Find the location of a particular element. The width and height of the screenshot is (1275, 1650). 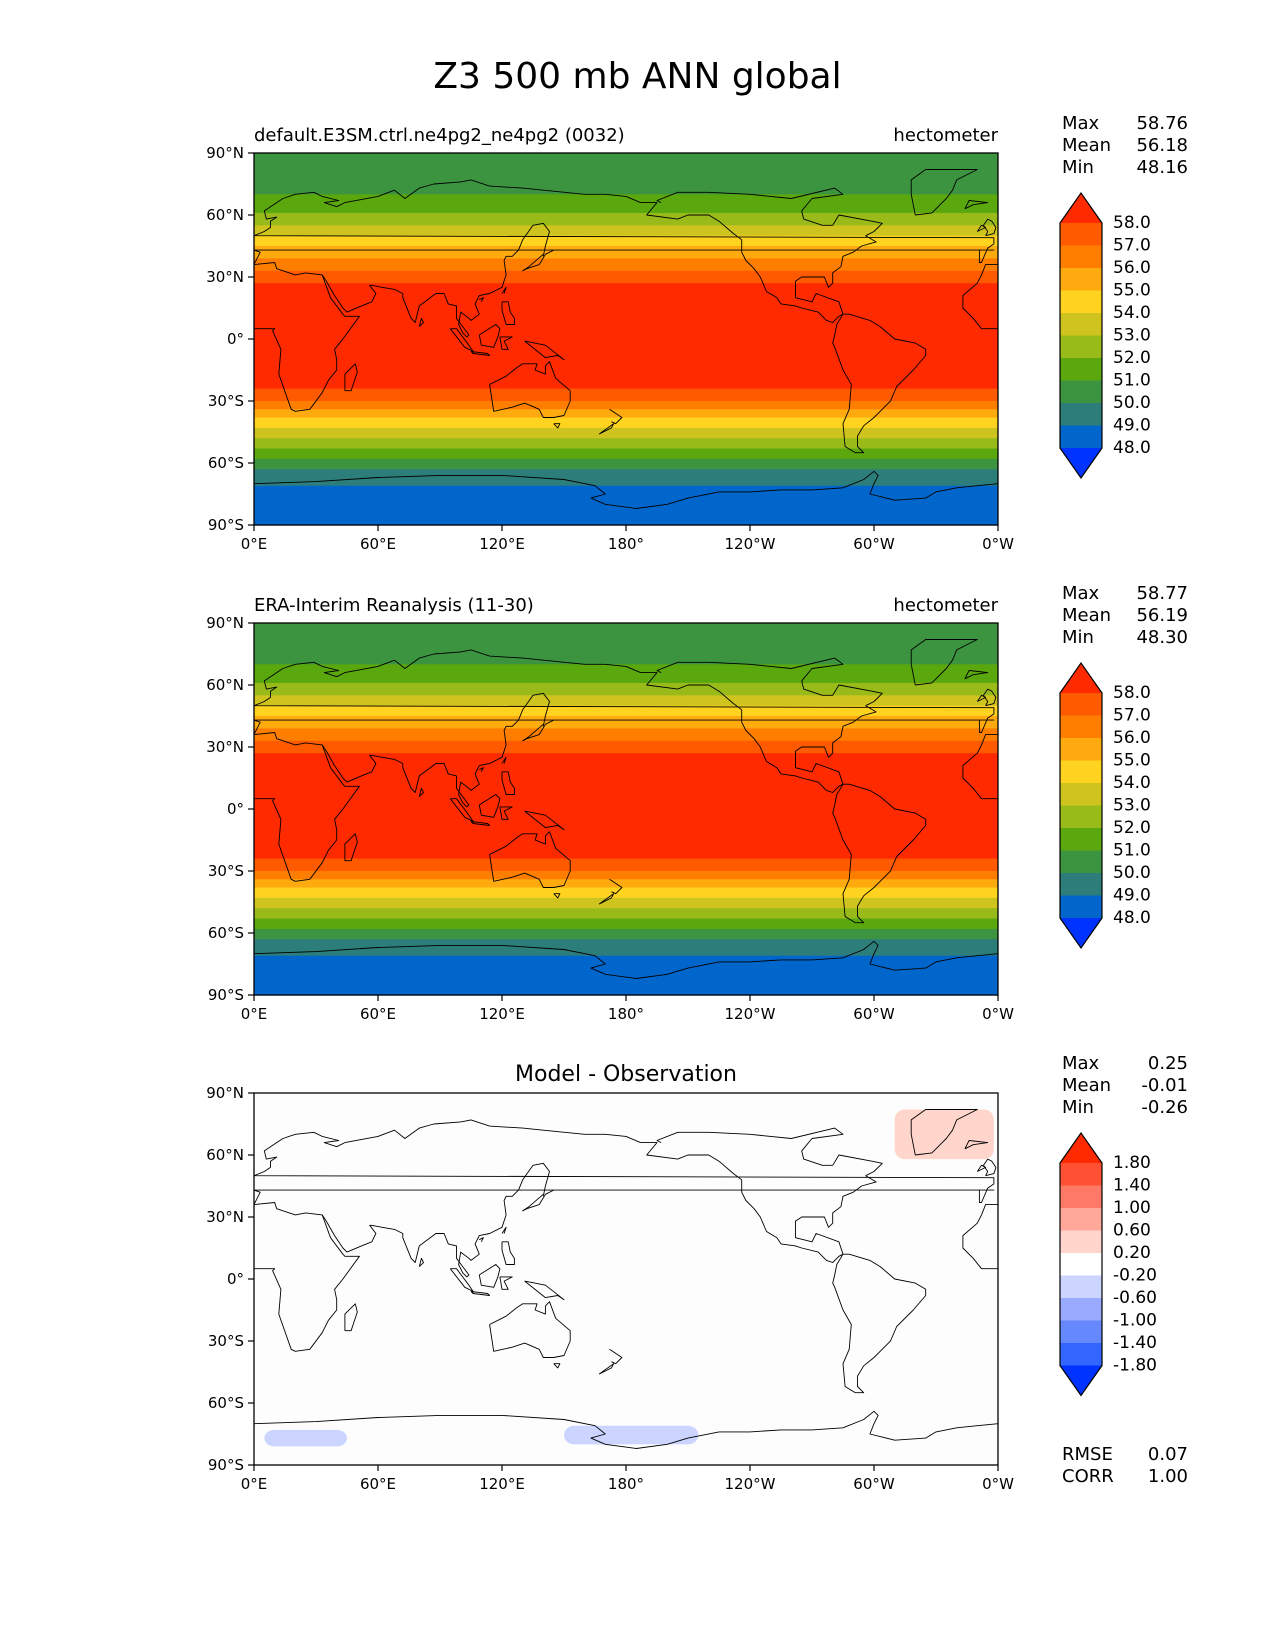

colorbar-tick-label: 52.0 is located at coordinates (1132, 358).